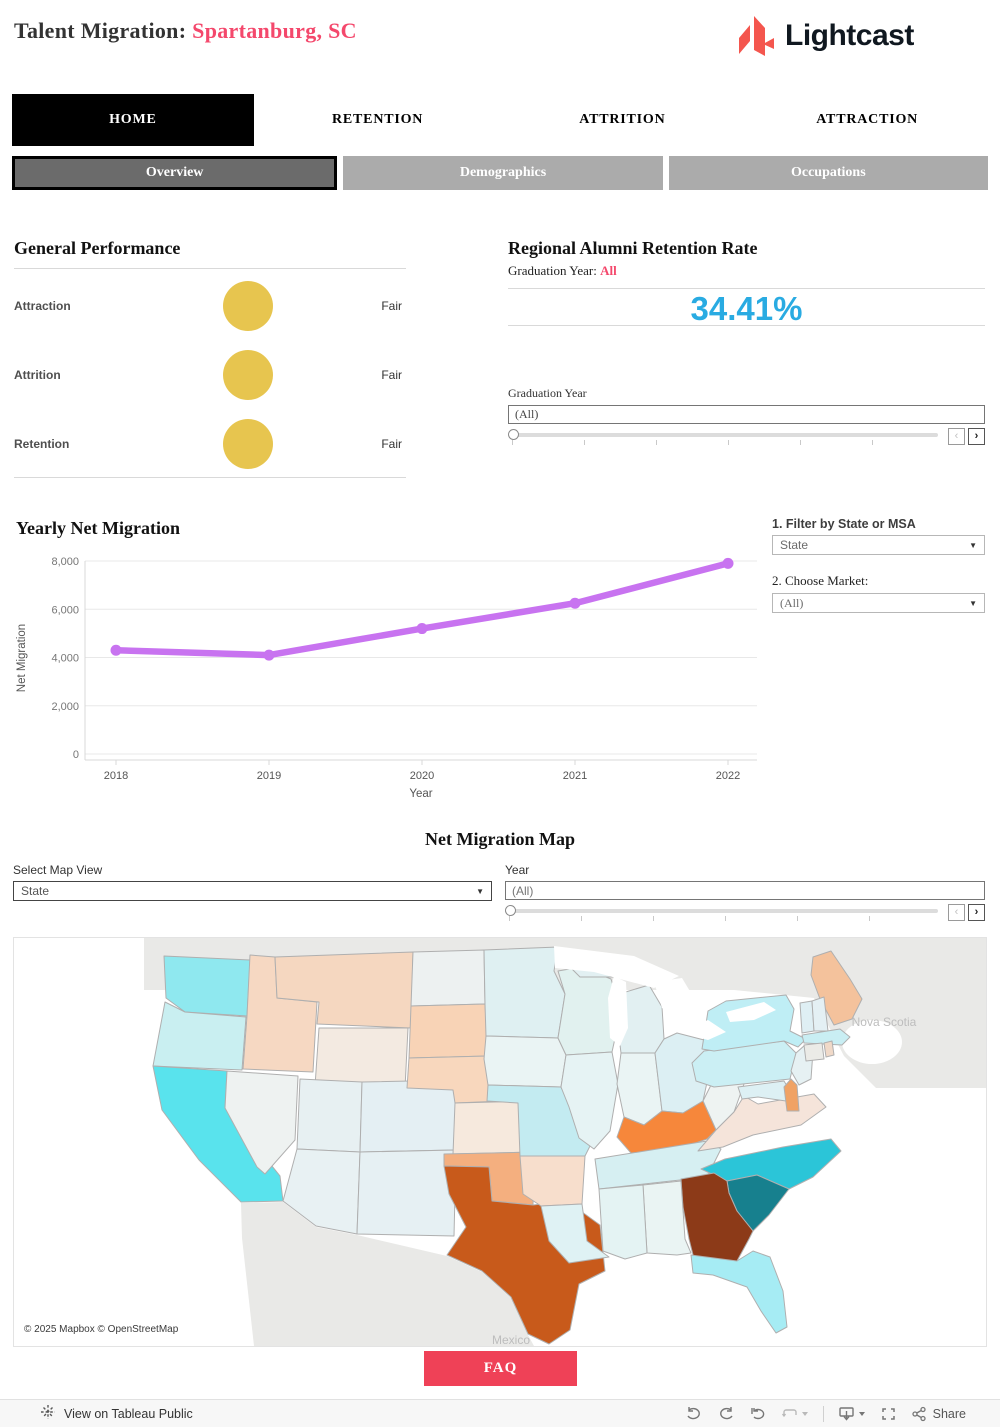  I want to click on net-migration-chart-title: Yearly Net Migration, so click(98, 528).